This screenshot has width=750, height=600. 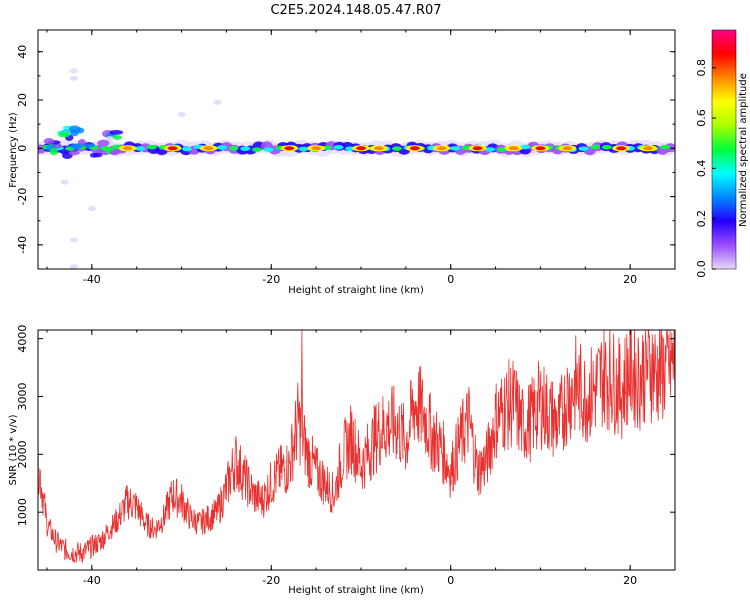 What do you see at coordinates (701, 68) in the screenshot?
I see `colorbar-tick-label: 0.8` at bounding box center [701, 68].